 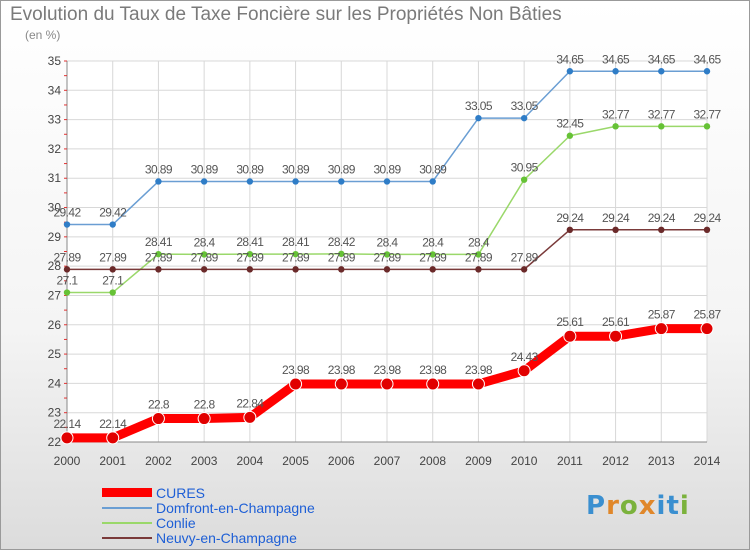 I want to click on legend-item: Neuvy-en-Champagne, so click(x=208, y=538).